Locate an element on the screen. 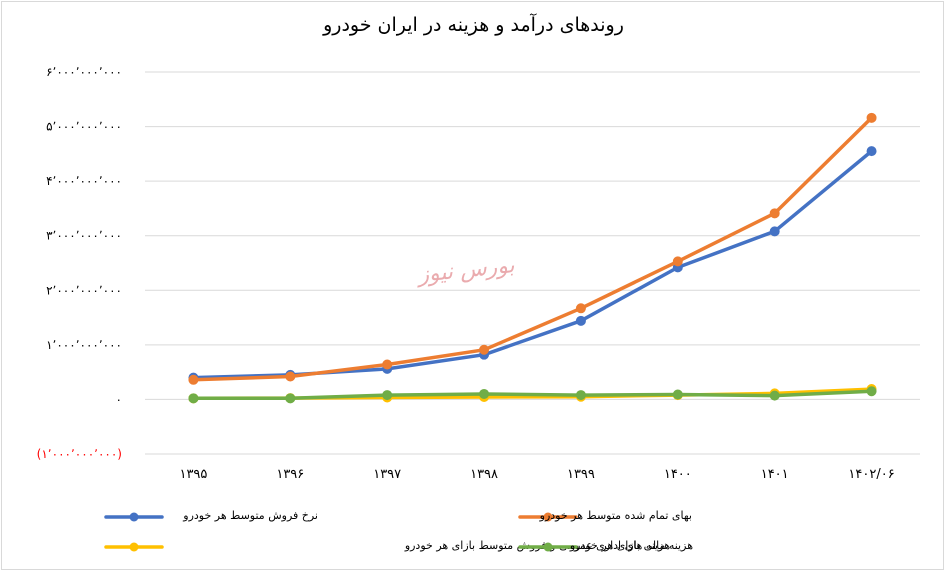 The height and width of the screenshot is (573, 947). y-tick-label: ۶٬۰۰۰٬۰۰۰٬۰۰۰ is located at coordinates (84, 72).